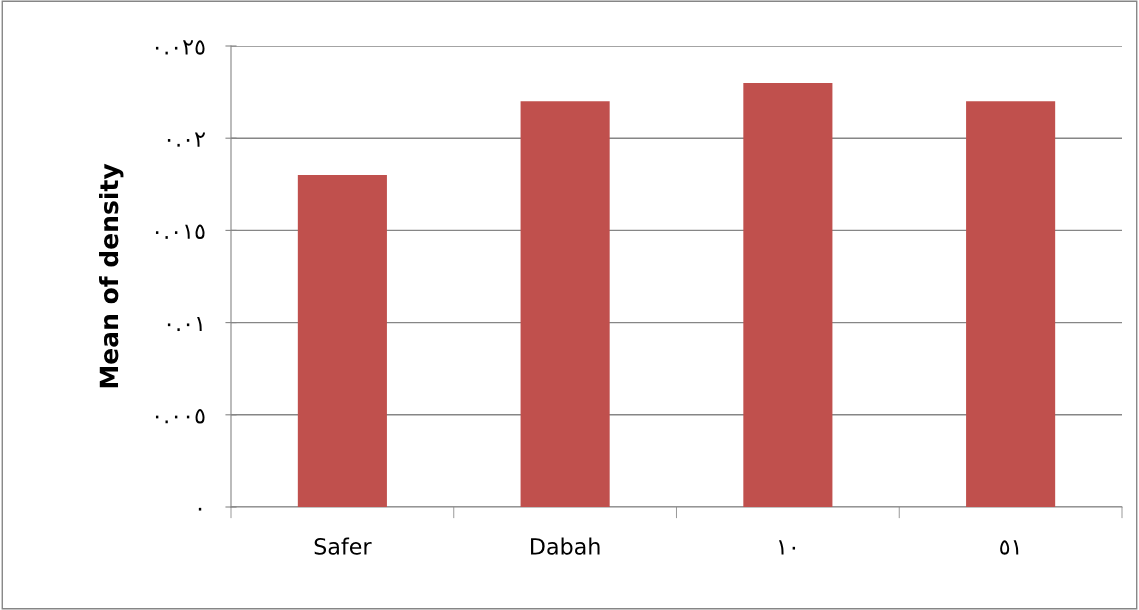 This screenshot has width=1139, height=610. I want to click on y-tick-label: ٠.٠٢٥, so click(180, 47).